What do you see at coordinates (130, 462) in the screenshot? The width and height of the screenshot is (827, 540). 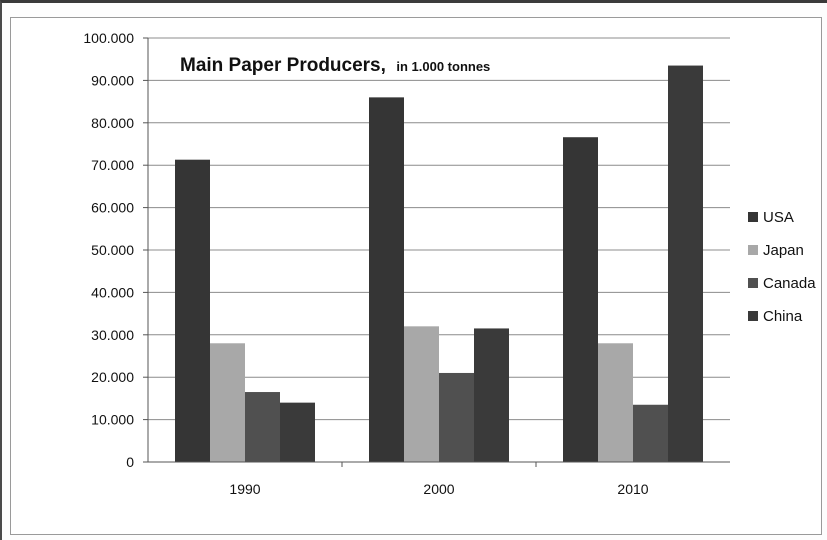 I see `y-tick-label: 0` at bounding box center [130, 462].